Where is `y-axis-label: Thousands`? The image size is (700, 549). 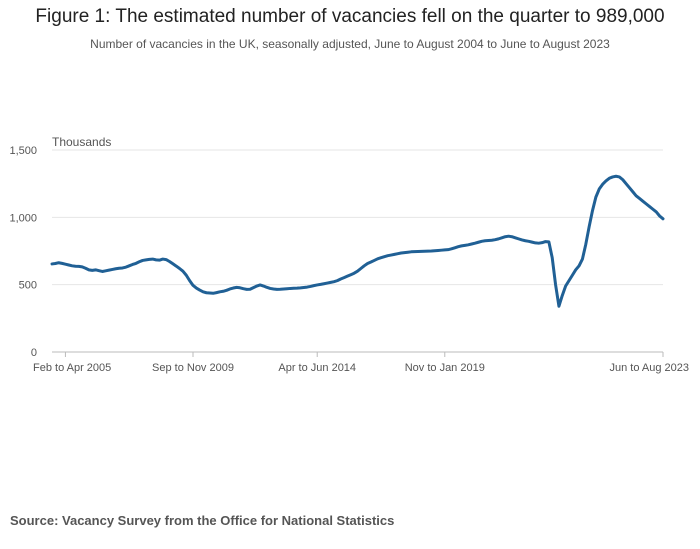 y-axis-label: Thousands is located at coordinates (81, 142).